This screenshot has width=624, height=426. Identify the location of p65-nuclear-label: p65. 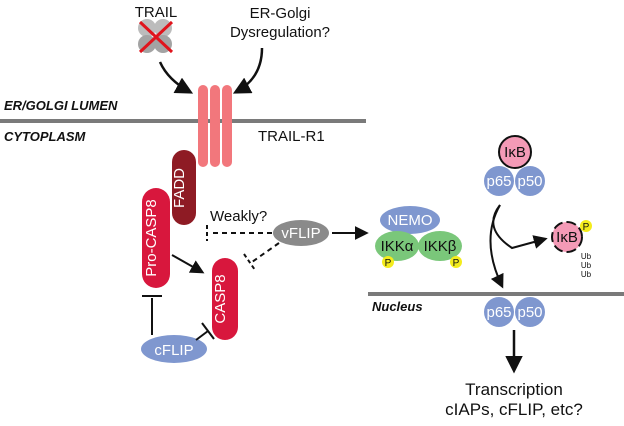
(498, 312).